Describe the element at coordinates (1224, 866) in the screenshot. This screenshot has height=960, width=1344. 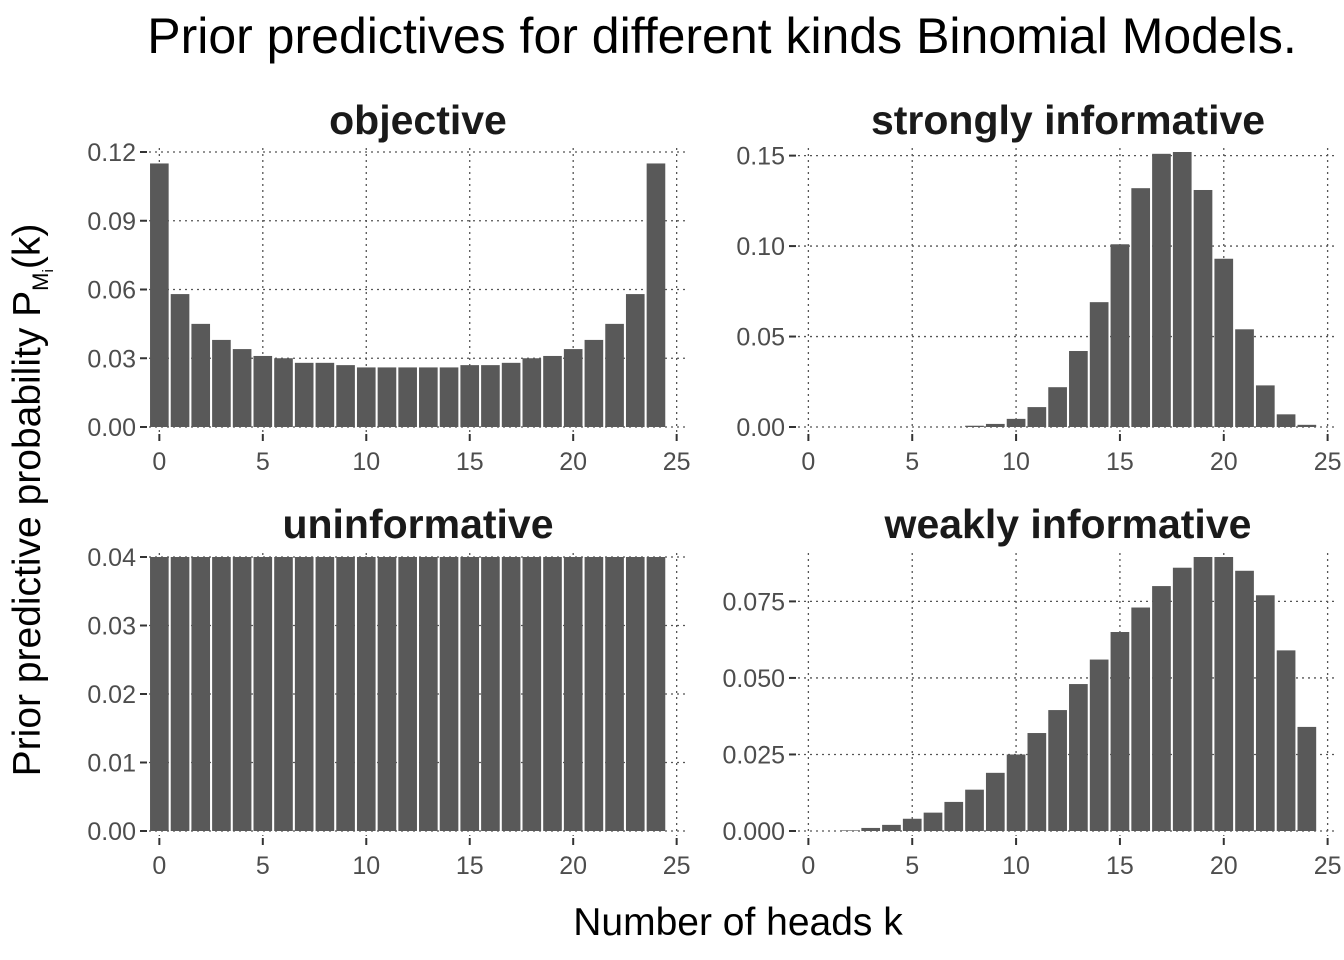
I see `x-tick-label: 20` at that location.